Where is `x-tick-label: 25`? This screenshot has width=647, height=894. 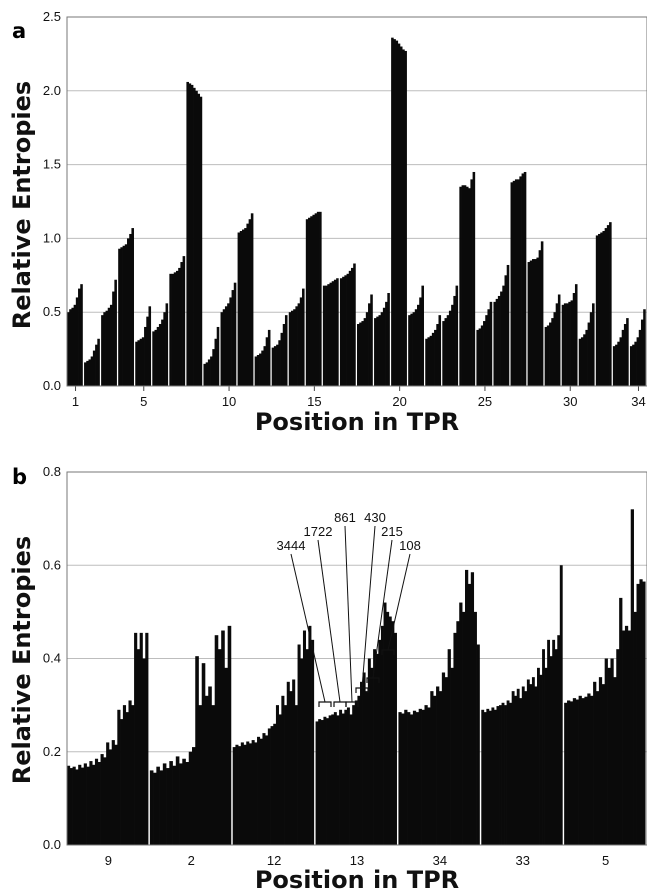
x-tick-label: 25 is located at coordinates (485, 401).